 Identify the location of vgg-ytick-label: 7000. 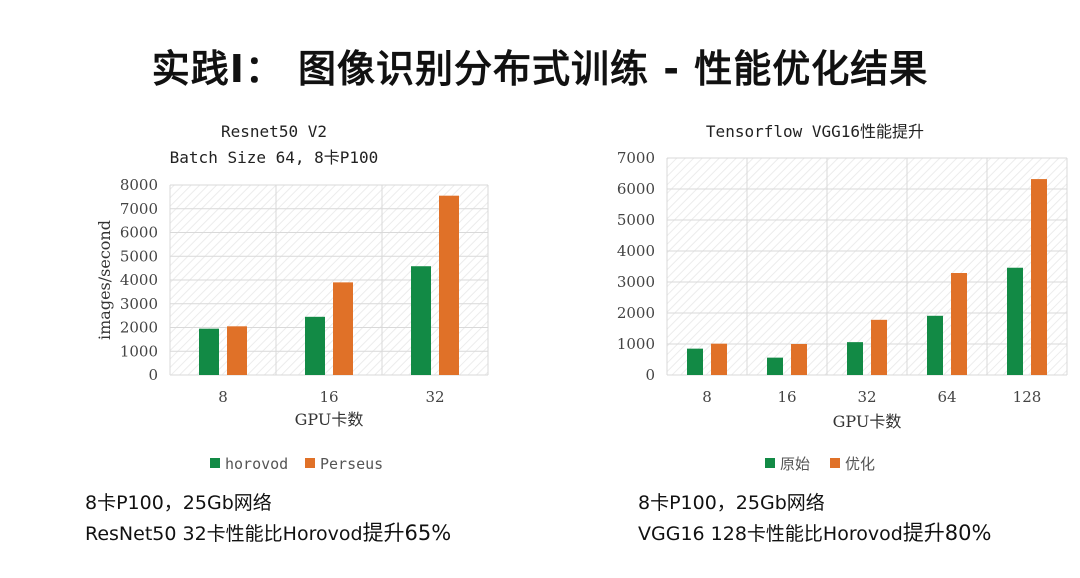
(636, 158).